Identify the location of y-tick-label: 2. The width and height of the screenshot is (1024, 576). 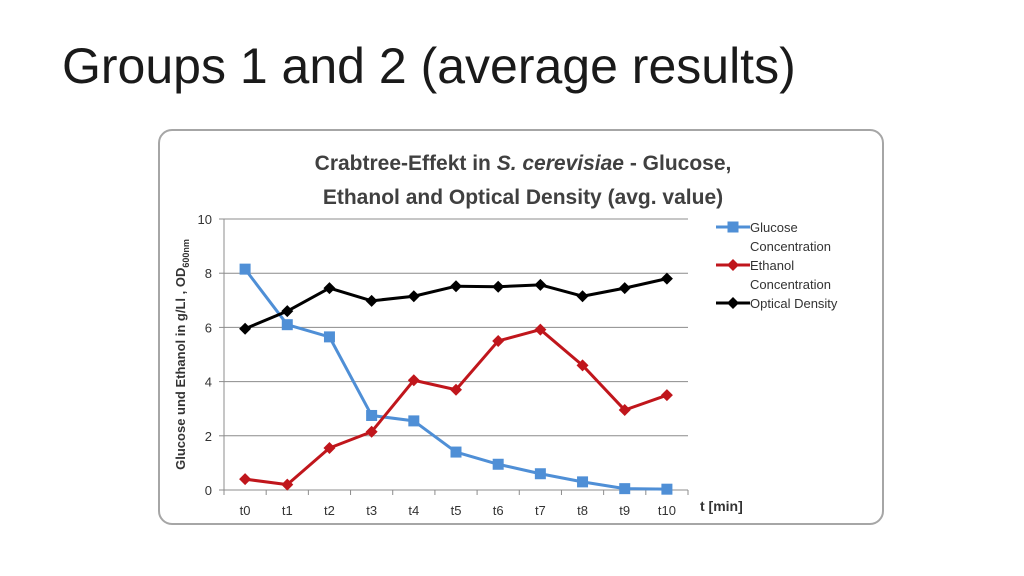
(208, 436).